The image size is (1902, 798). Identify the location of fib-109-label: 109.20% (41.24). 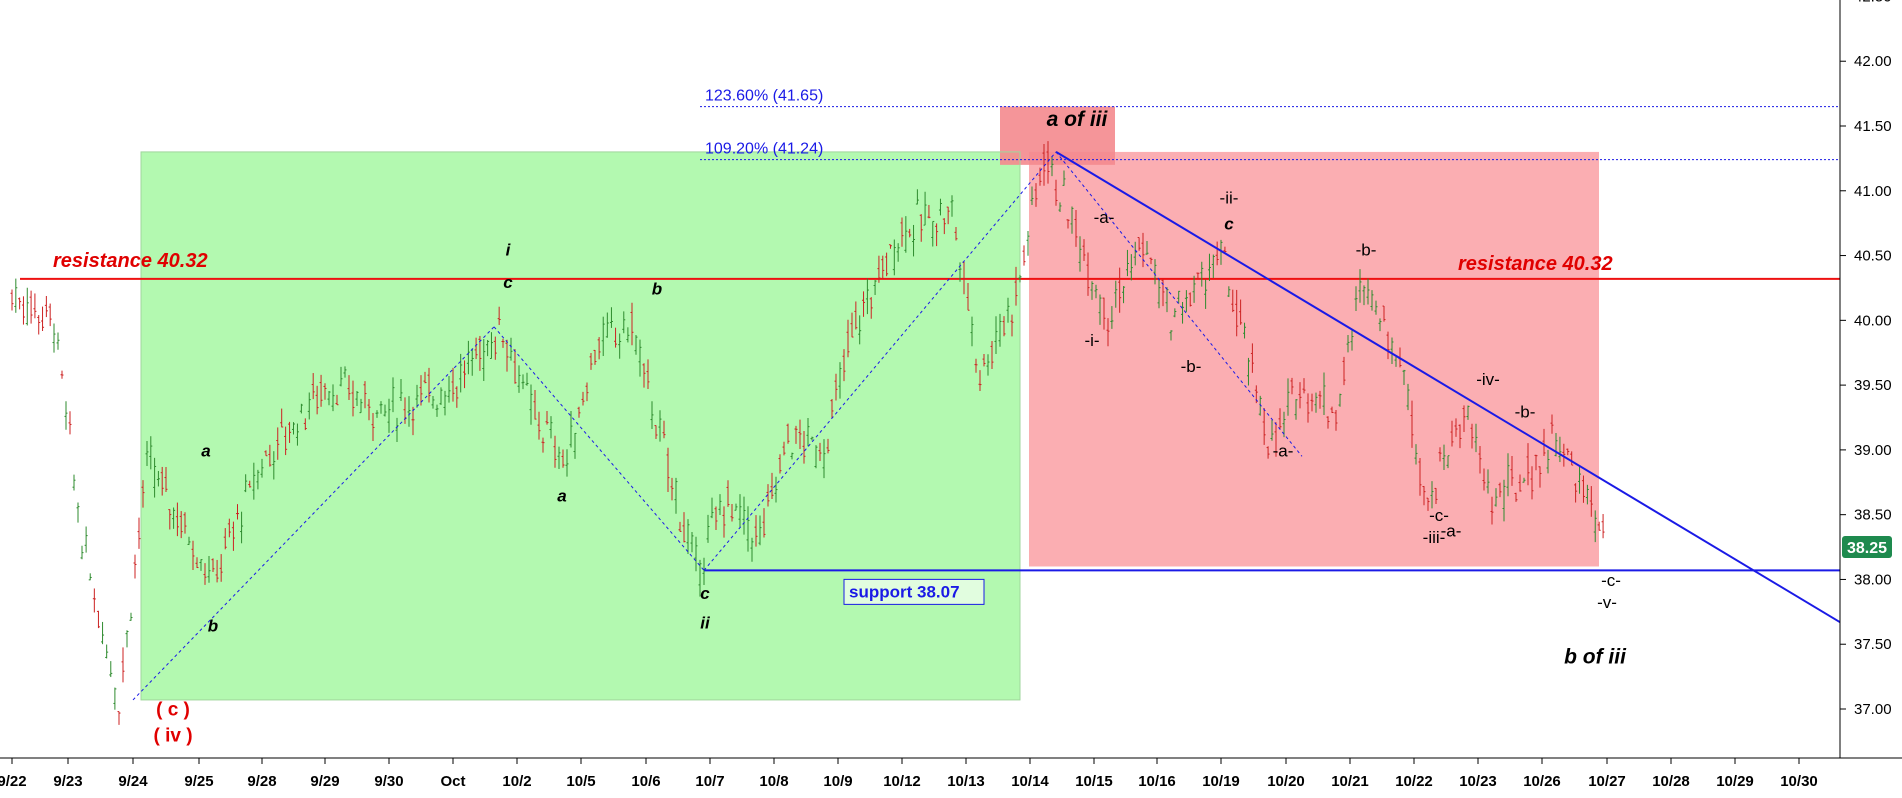
(764, 149).